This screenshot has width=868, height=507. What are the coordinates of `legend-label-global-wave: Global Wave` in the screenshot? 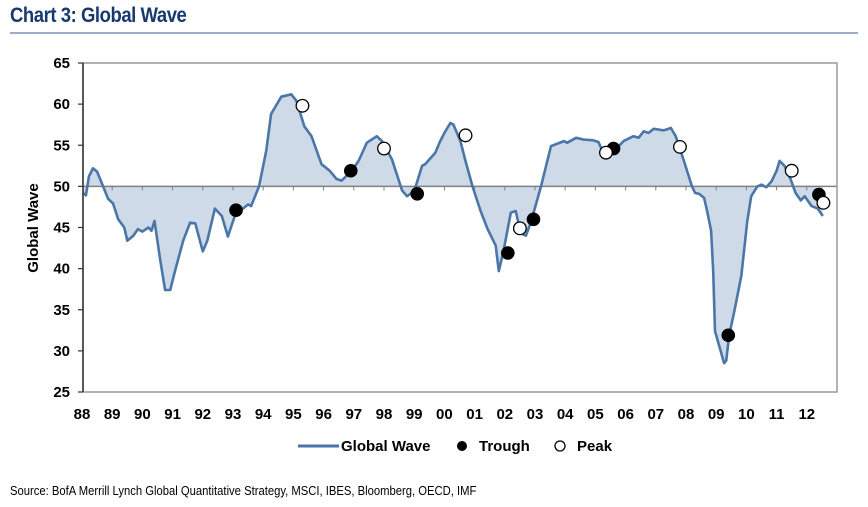 It's located at (385, 446).